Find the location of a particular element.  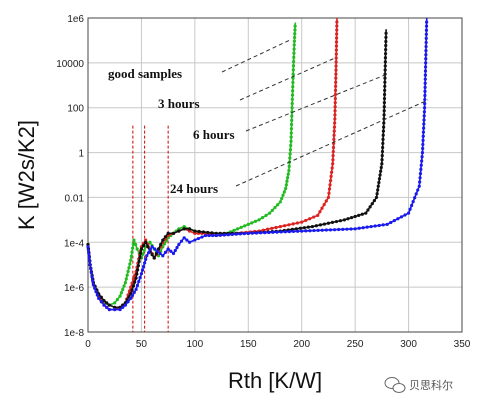

x-tick-label: 0 is located at coordinates (88, 344).